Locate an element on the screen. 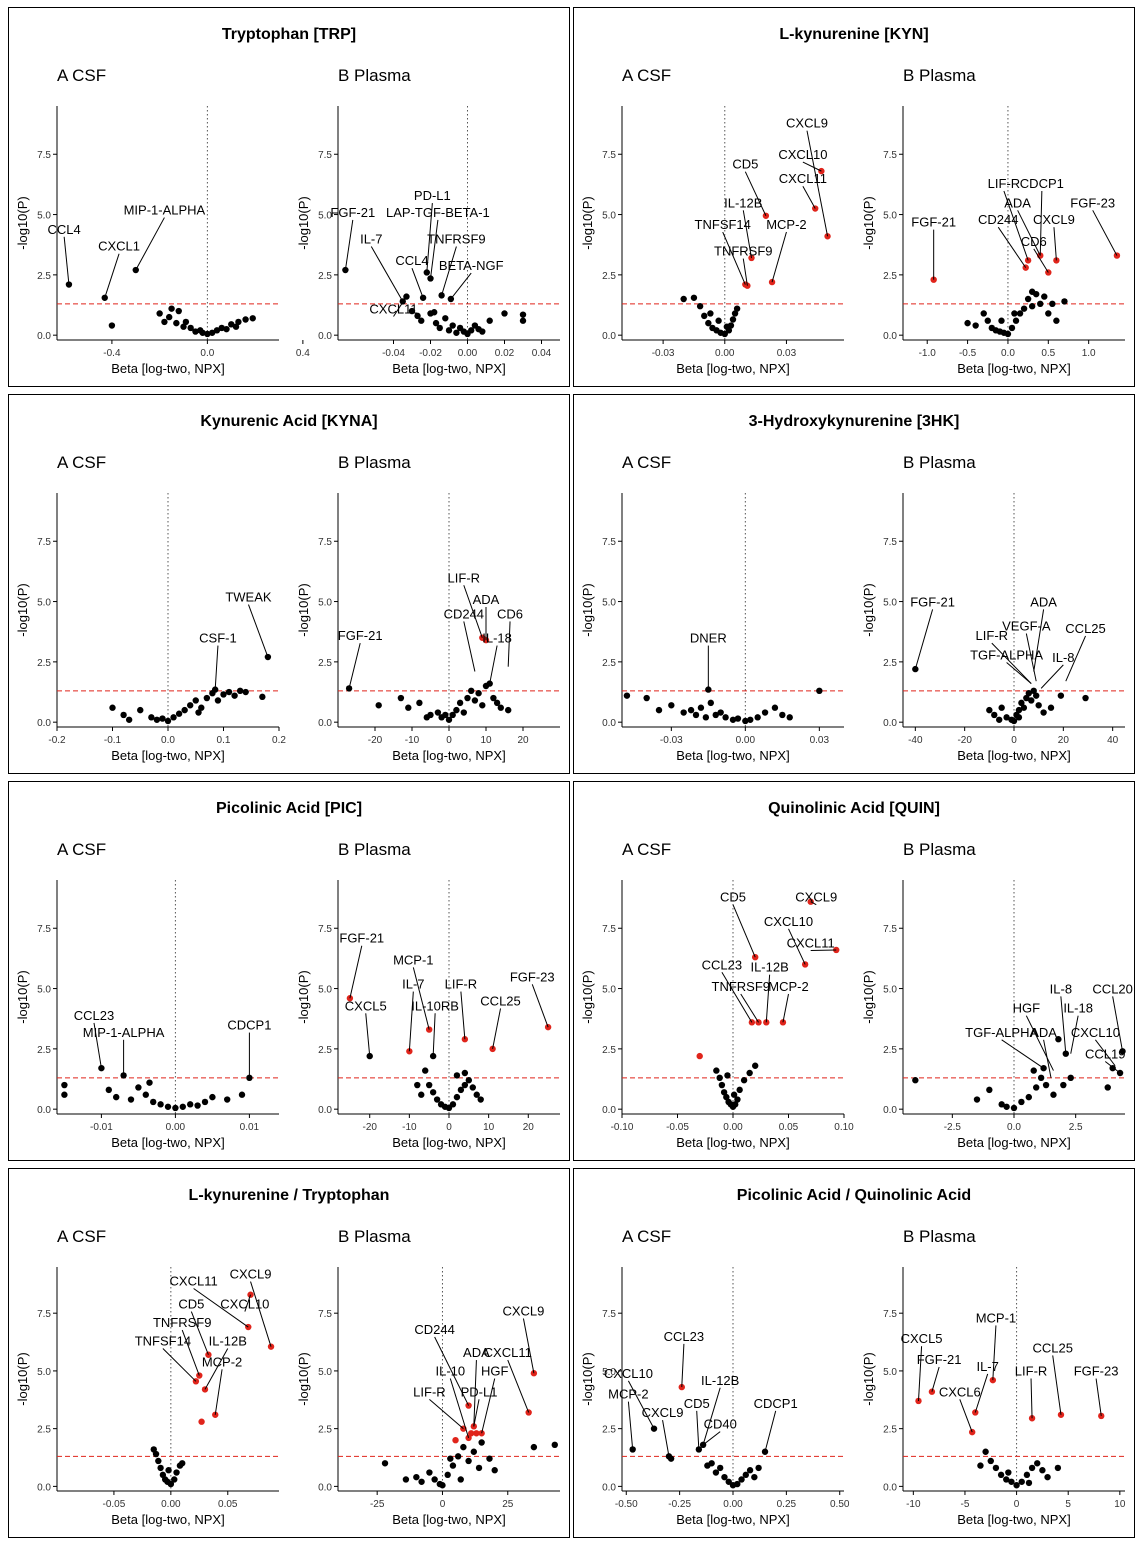 The height and width of the screenshot is (1545, 1147). point-label: DNER is located at coordinates (708, 638).